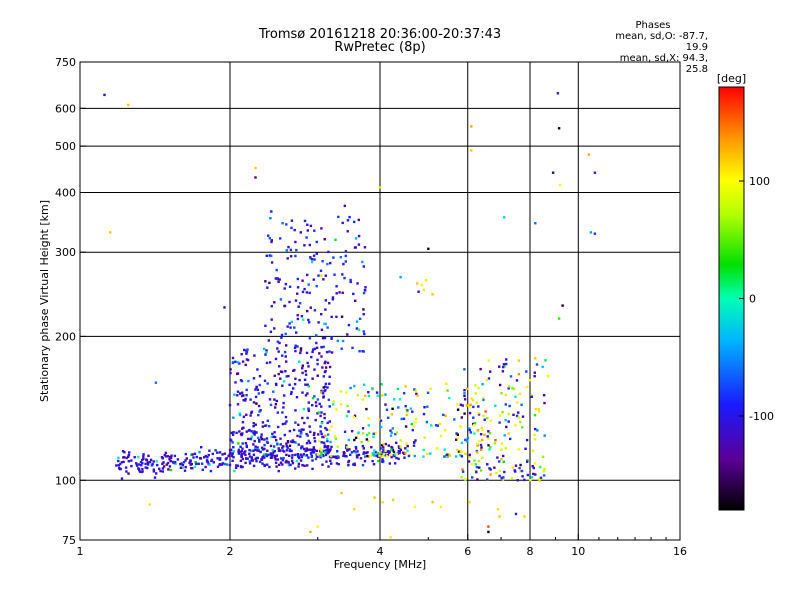 The width and height of the screenshot is (800, 600). I want to click on y-tick-label: 300, so click(65, 252).